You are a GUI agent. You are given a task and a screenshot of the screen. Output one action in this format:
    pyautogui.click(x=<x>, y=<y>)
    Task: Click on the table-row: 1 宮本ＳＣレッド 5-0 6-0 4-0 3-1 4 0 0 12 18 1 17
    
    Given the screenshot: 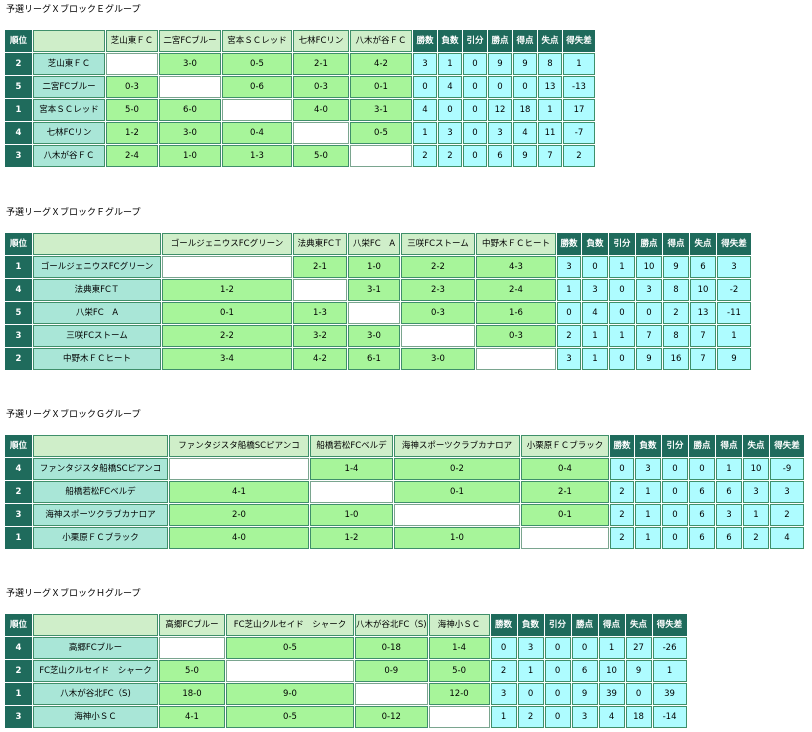 What is the action you would take?
    pyautogui.click(x=300, y=110)
    